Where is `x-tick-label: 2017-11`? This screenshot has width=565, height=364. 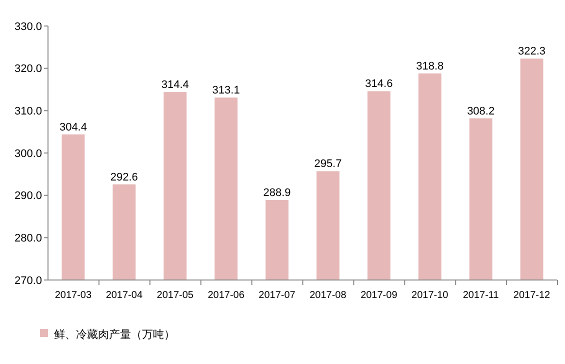 x-tick-label: 2017-11 is located at coordinates (481, 295).